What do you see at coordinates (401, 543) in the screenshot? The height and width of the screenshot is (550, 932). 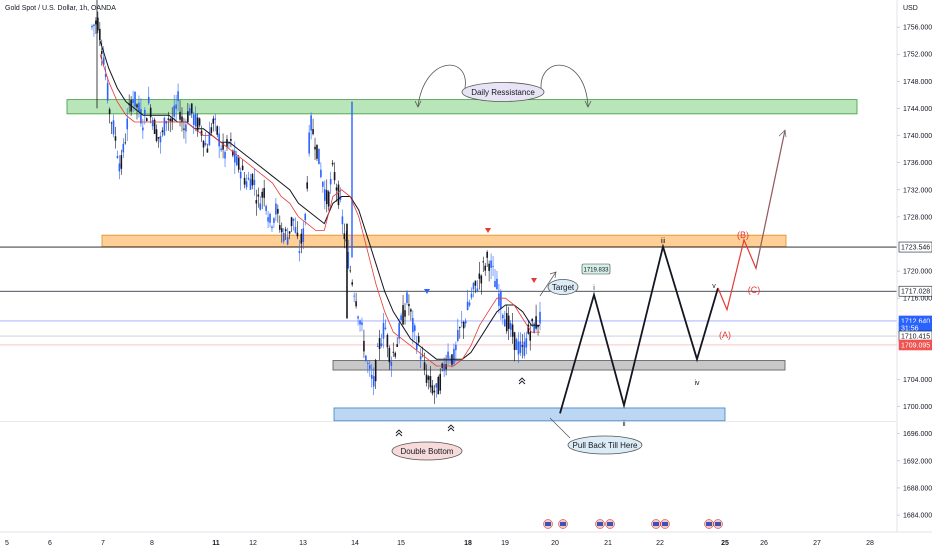 I see `x-tick-label-8: 15` at bounding box center [401, 543].